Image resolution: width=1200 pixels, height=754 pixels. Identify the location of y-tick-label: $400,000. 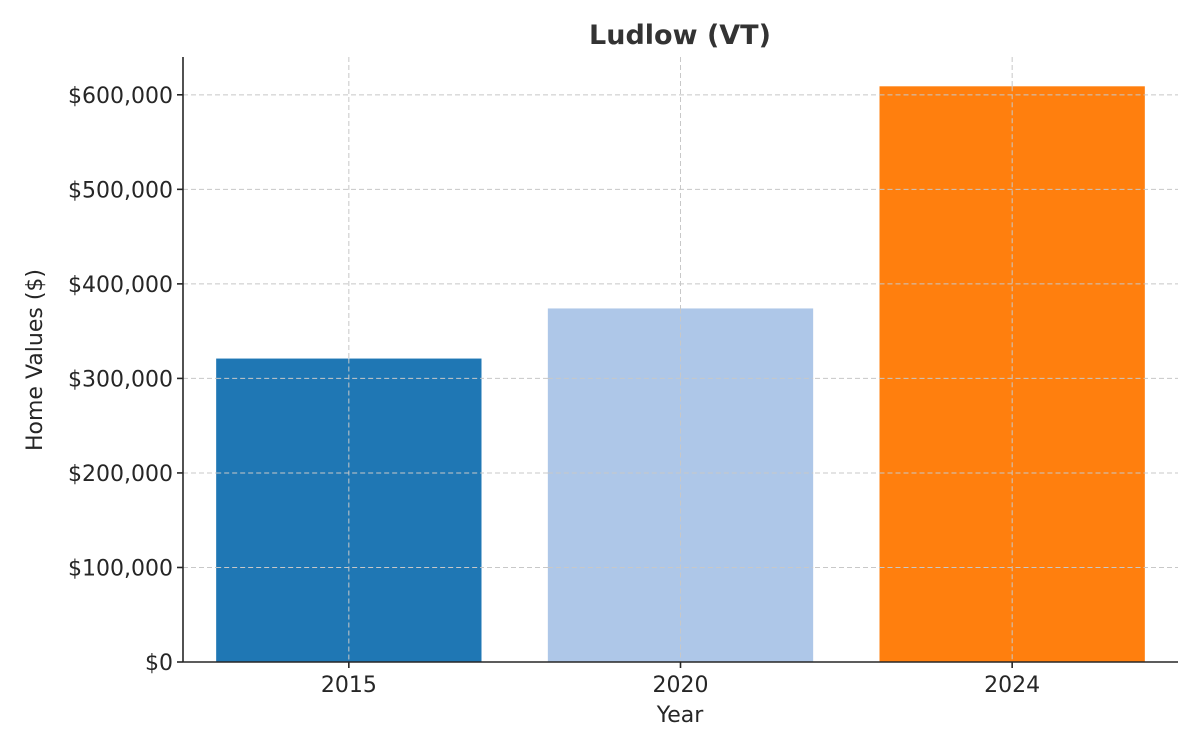
(120, 285).